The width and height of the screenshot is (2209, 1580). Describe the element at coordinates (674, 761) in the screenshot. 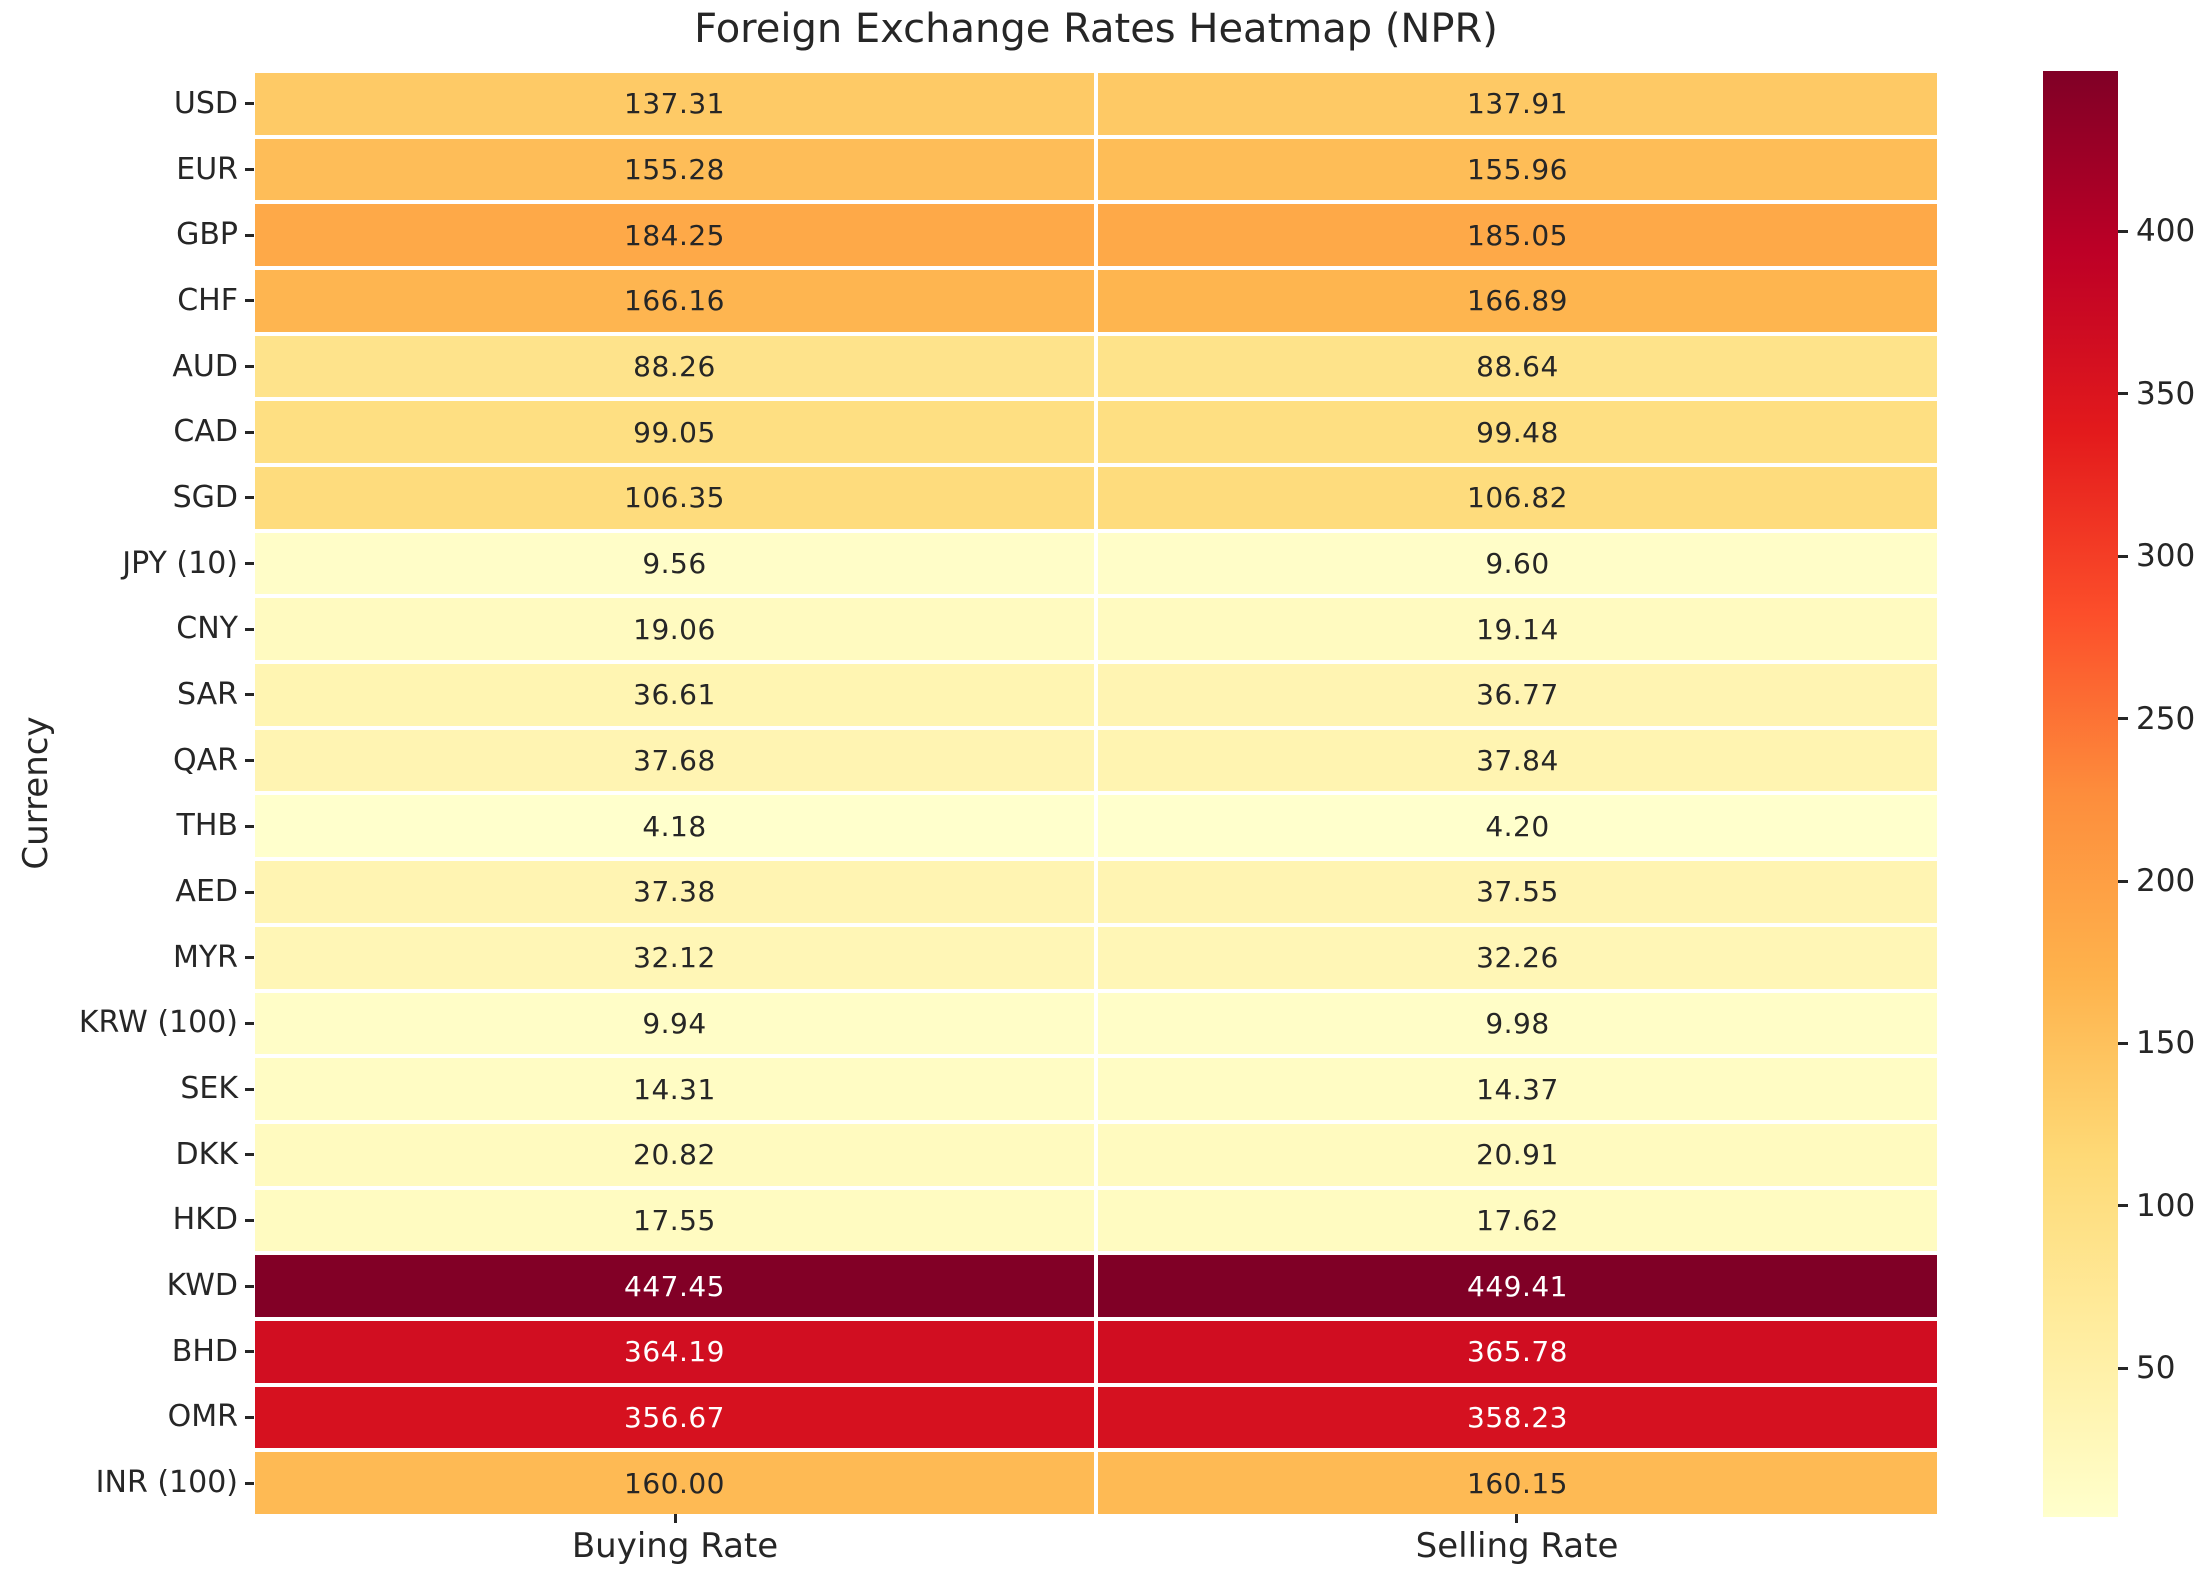

I see `cell-value: 37.68` at that location.